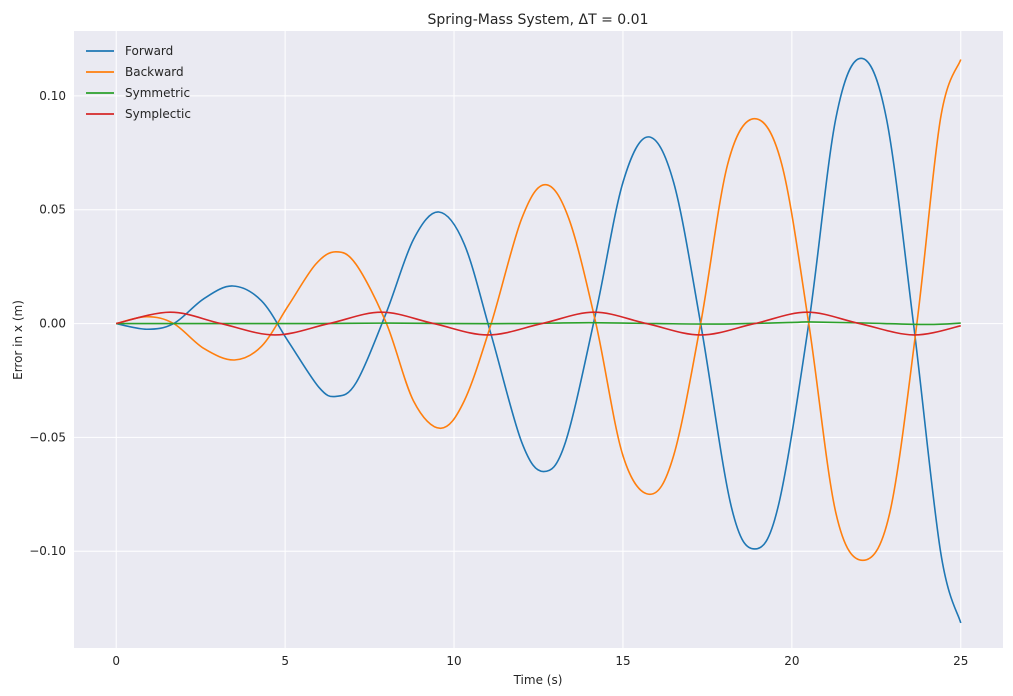 This screenshot has height=696, width=1013. Describe the element at coordinates (960, 661) in the screenshot. I see `x-tick-label: 25` at that location.